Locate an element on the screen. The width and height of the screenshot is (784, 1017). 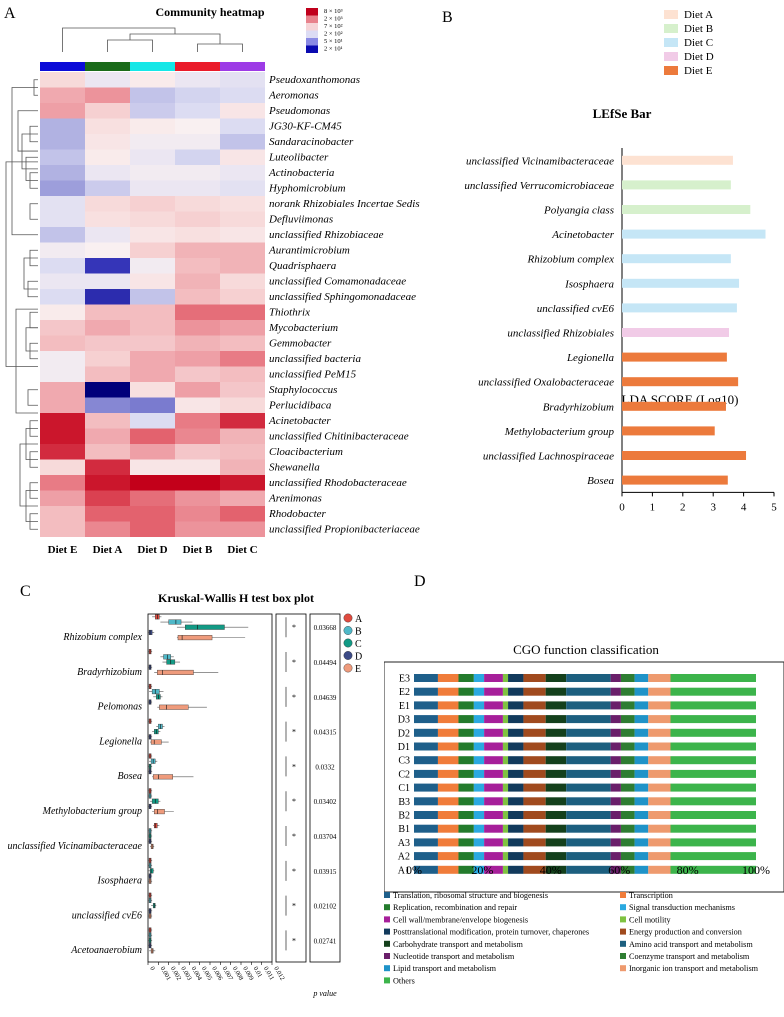
category-label: Bradyrhizobium is located at coordinates (109, 672).